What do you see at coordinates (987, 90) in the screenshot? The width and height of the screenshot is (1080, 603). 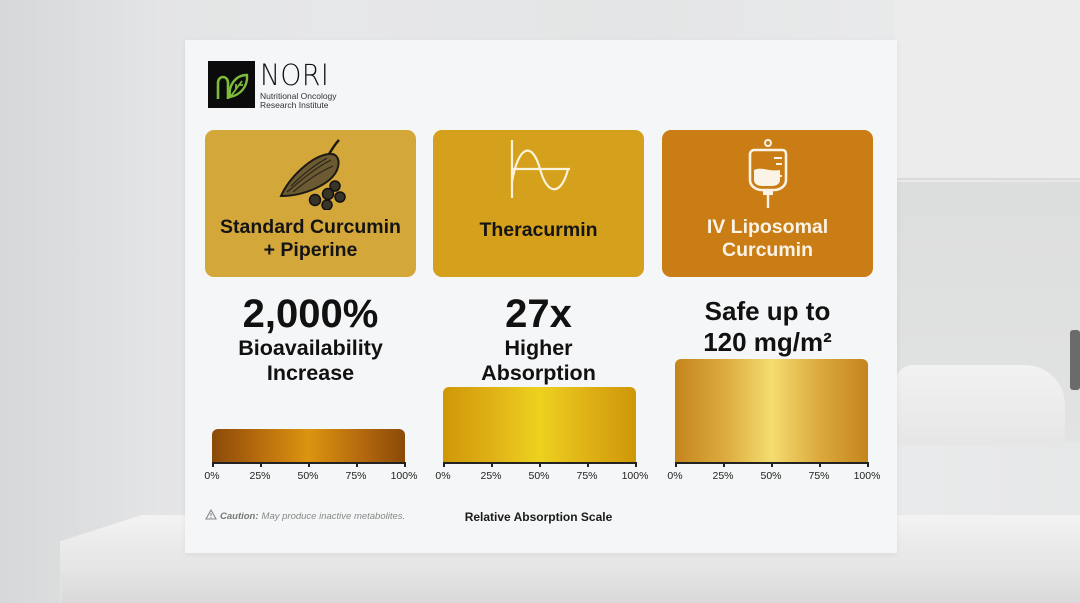 I see `background-cabinet` at bounding box center [987, 90].